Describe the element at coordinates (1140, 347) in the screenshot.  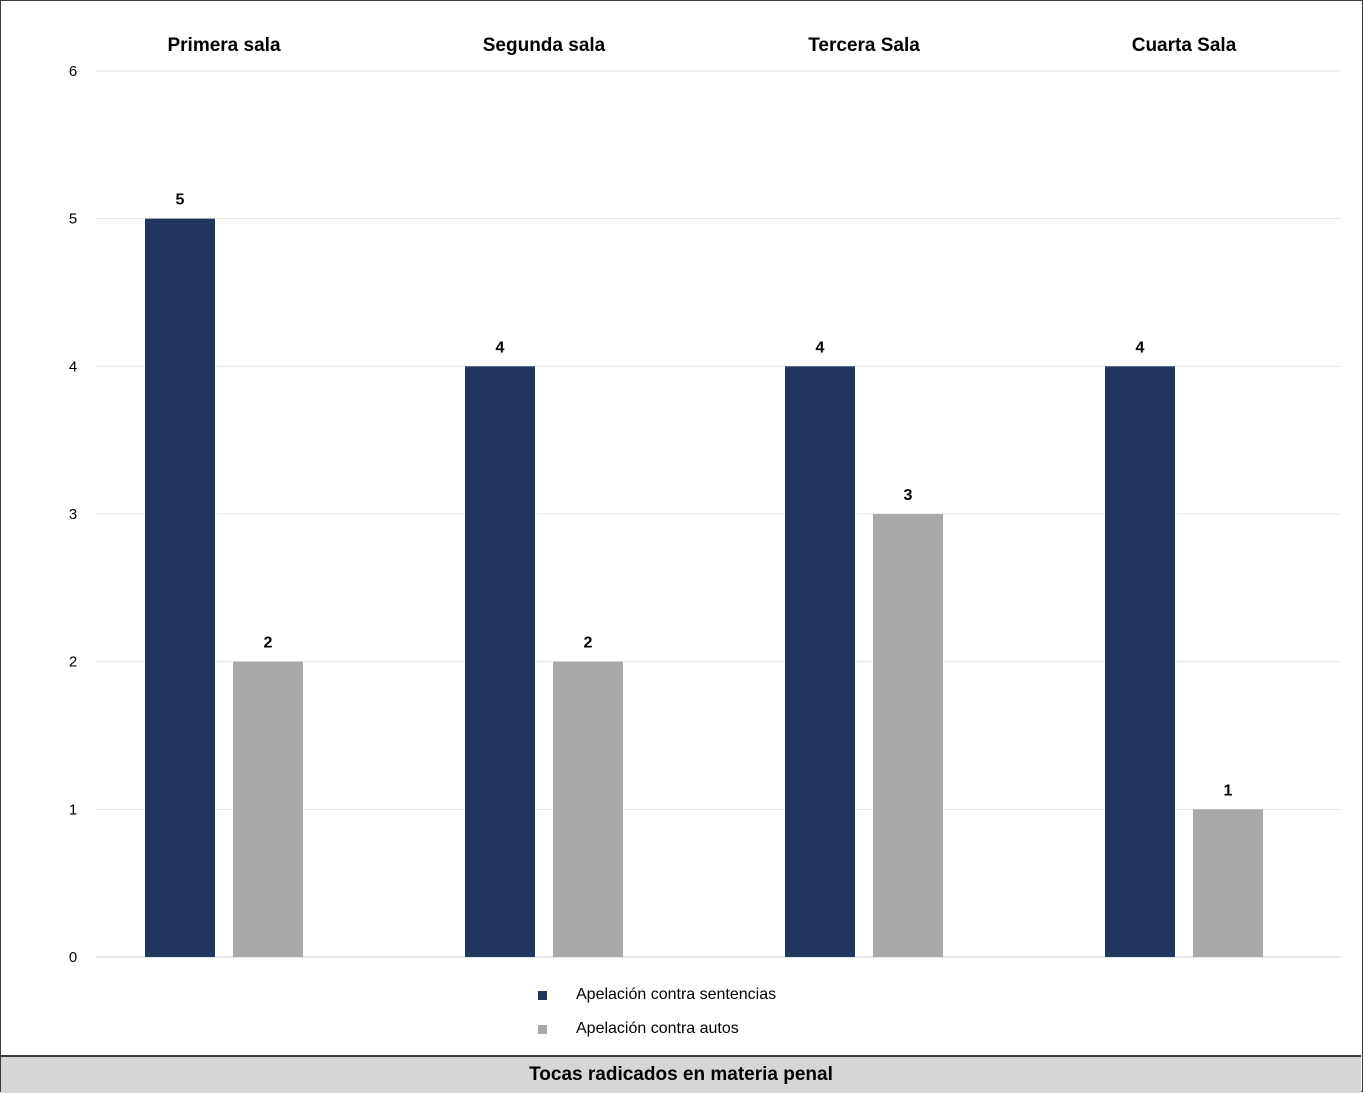
I see `data-label-1-4: 4` at that location.